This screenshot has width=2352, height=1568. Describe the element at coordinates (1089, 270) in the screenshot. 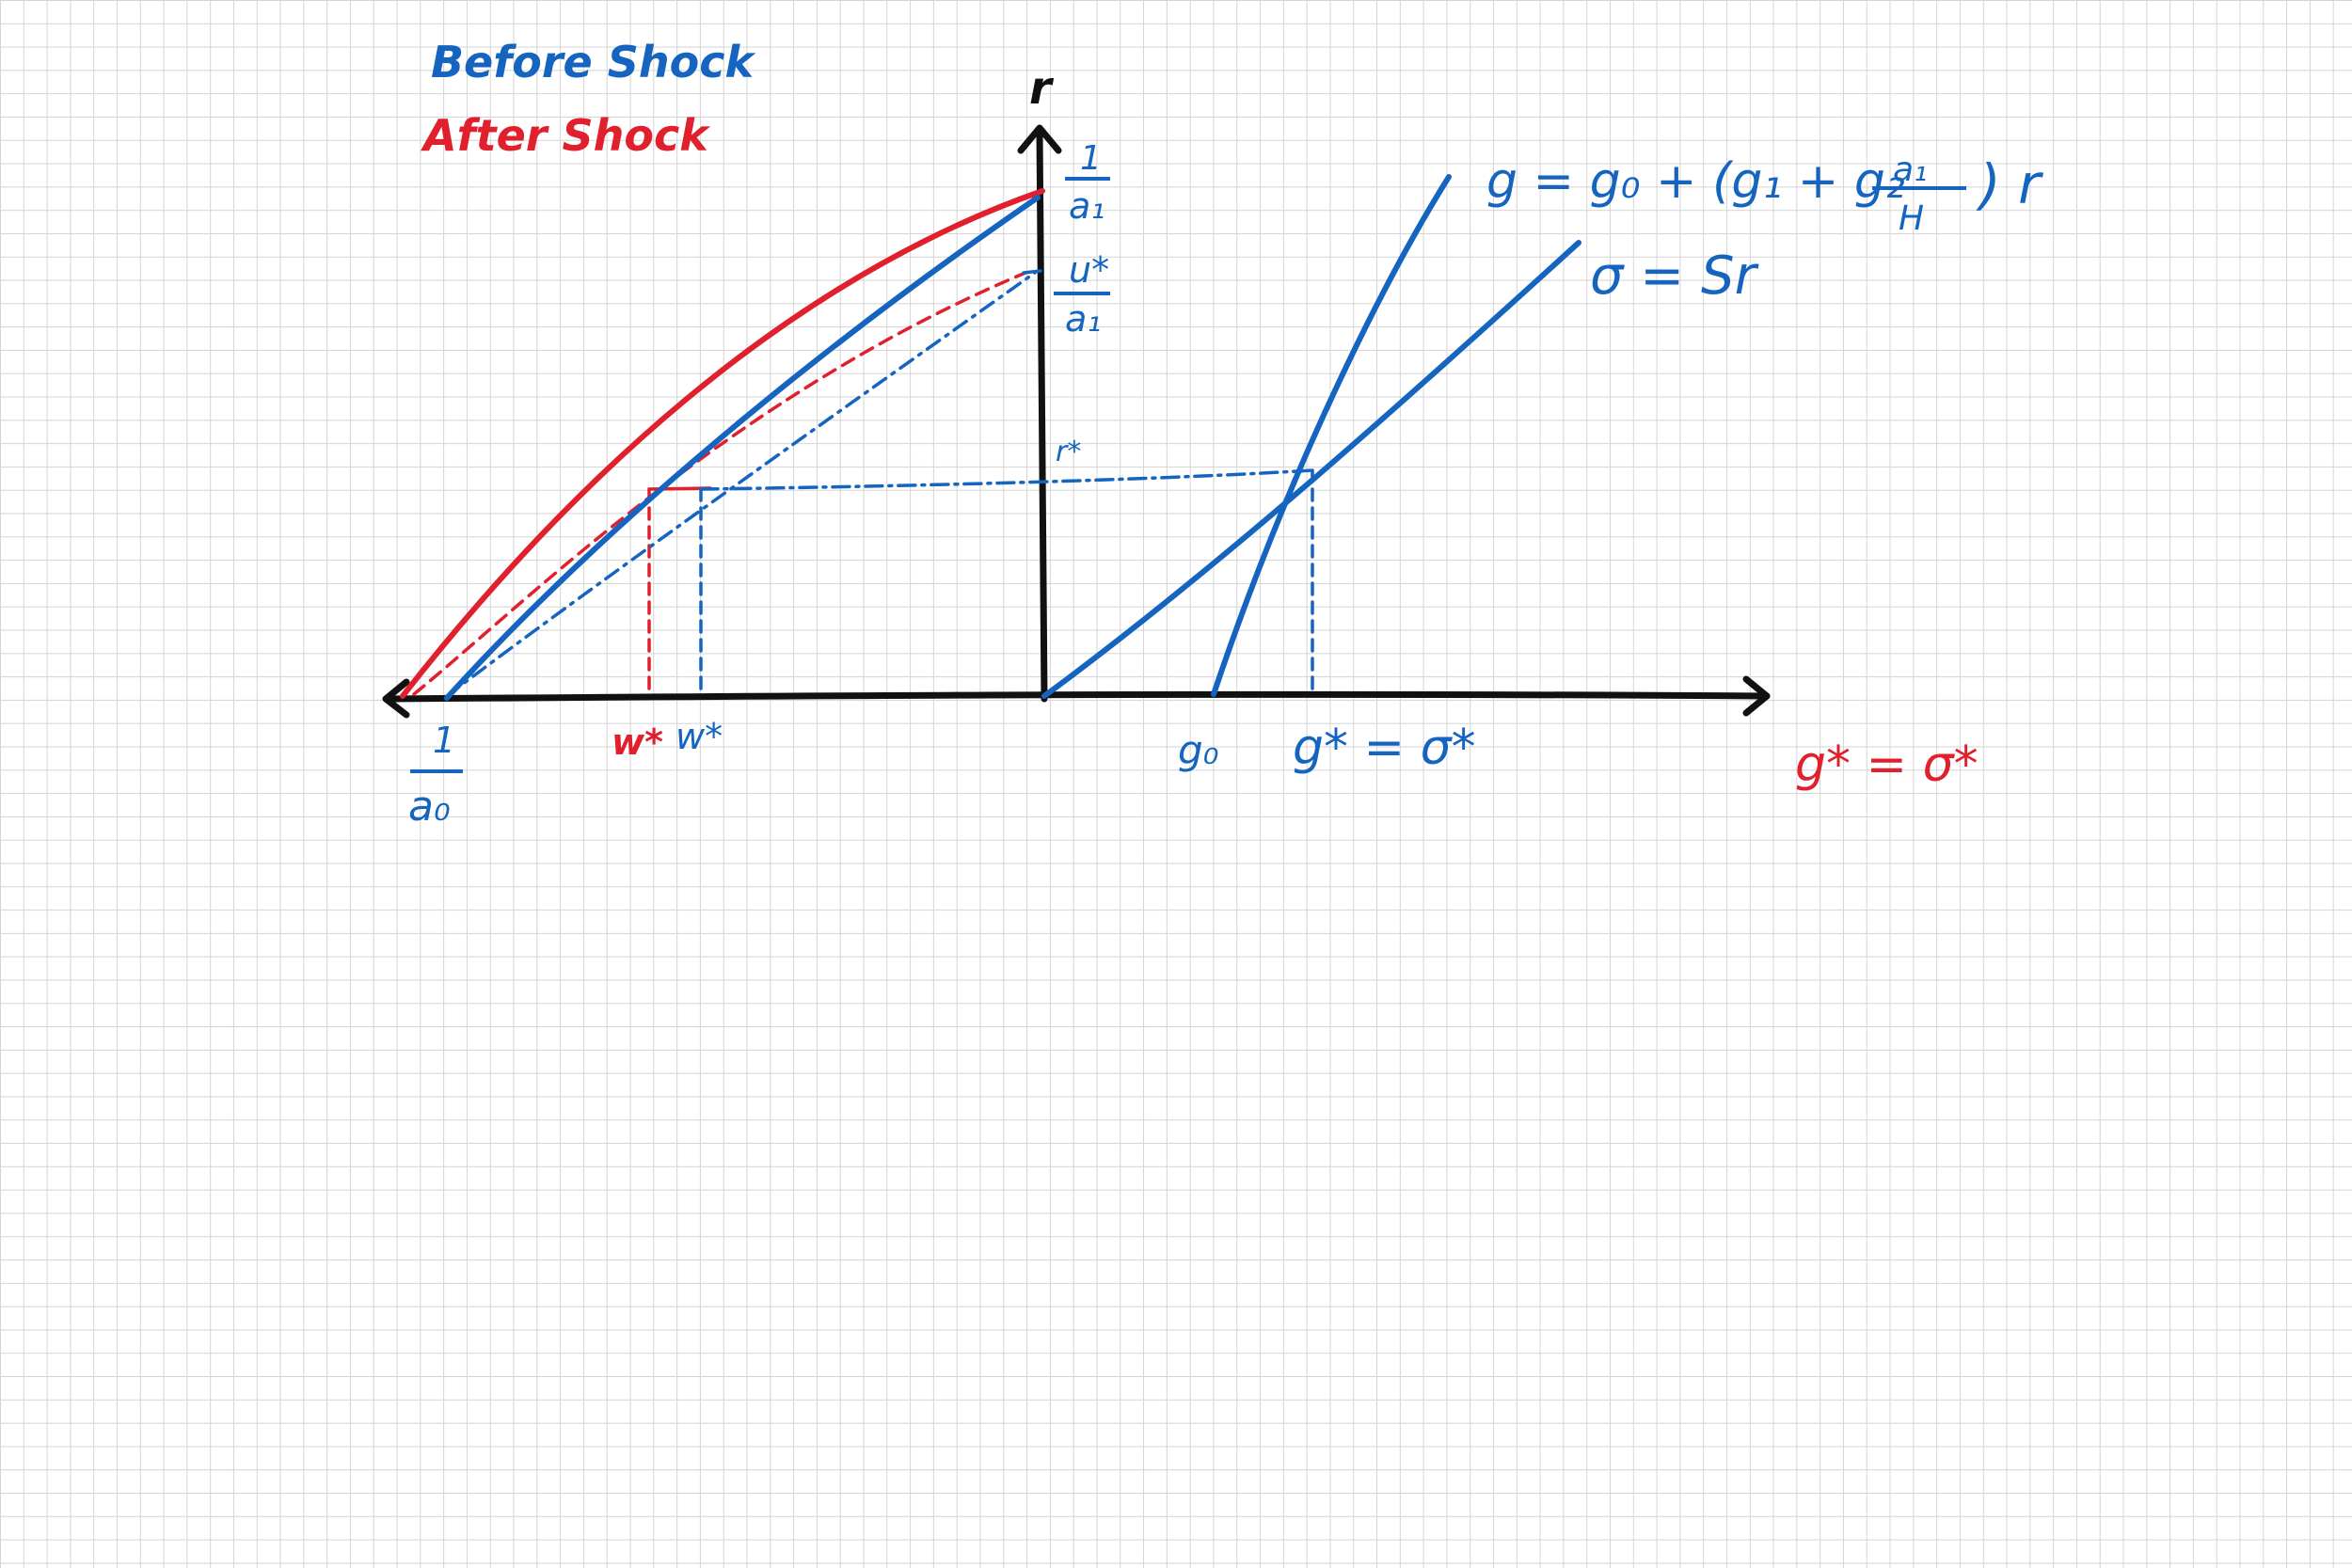

I see `svg-text: u*` at that location.